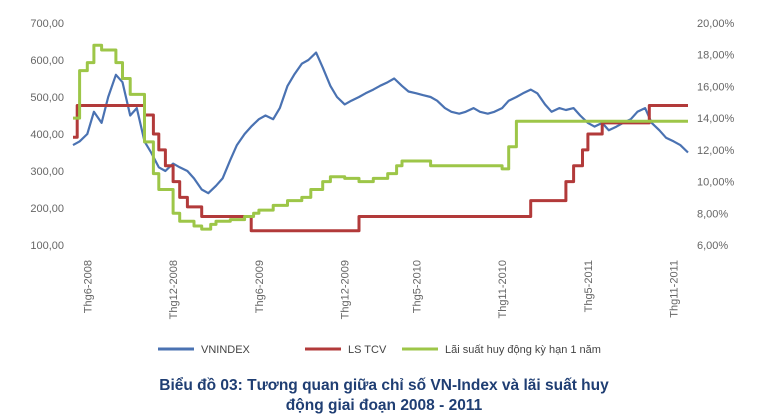  What do you see at coordinates (503, 289) in the screenshot?
I see `x-tick-label: Thg11-2010` at bounding box center [503, 289].